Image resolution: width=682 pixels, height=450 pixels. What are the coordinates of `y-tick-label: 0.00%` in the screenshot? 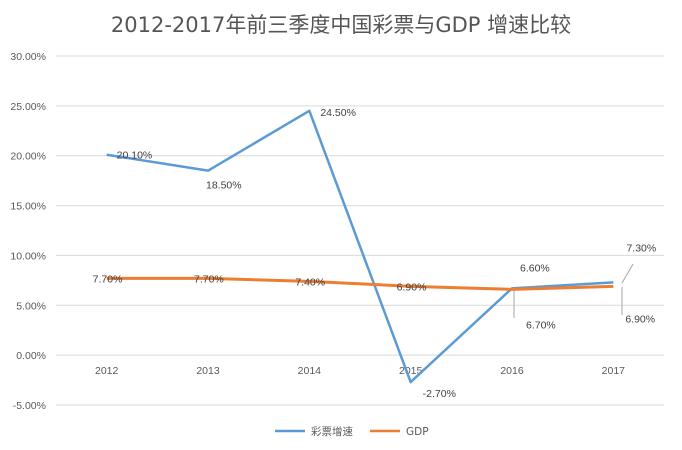 It's located at (31, 356).